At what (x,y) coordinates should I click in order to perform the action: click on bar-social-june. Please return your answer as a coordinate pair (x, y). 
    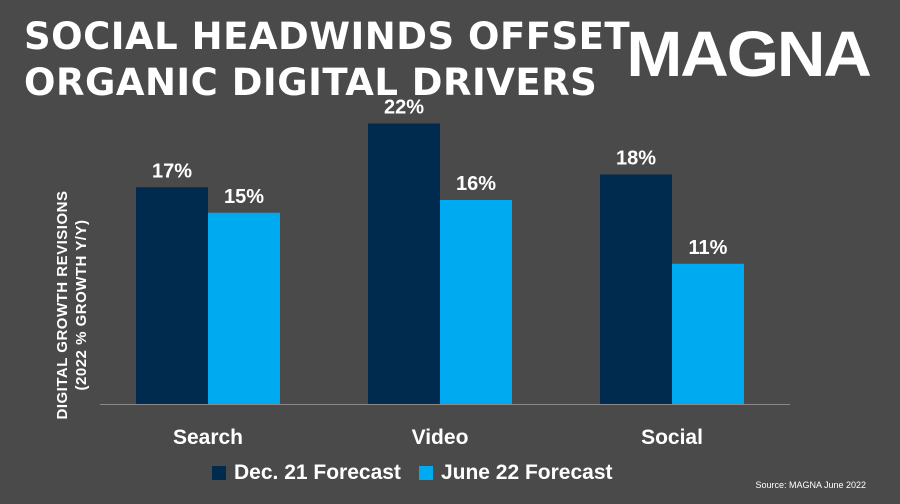
    Looking at the image, I should click on (708, 333).